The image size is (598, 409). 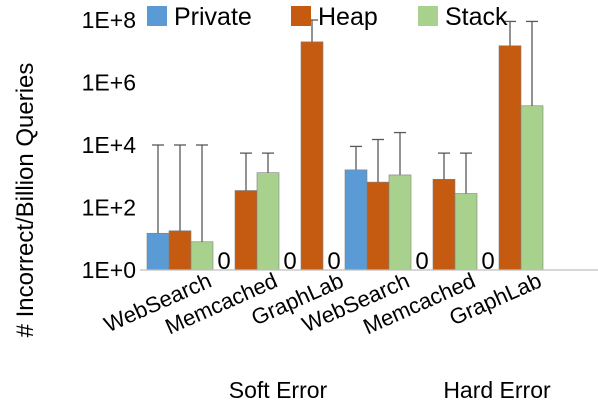 What do you see at coordinates (109, 208) in the screenshot?
I see `y-tick-label: 1E+2` at bounding box center [109, 208].